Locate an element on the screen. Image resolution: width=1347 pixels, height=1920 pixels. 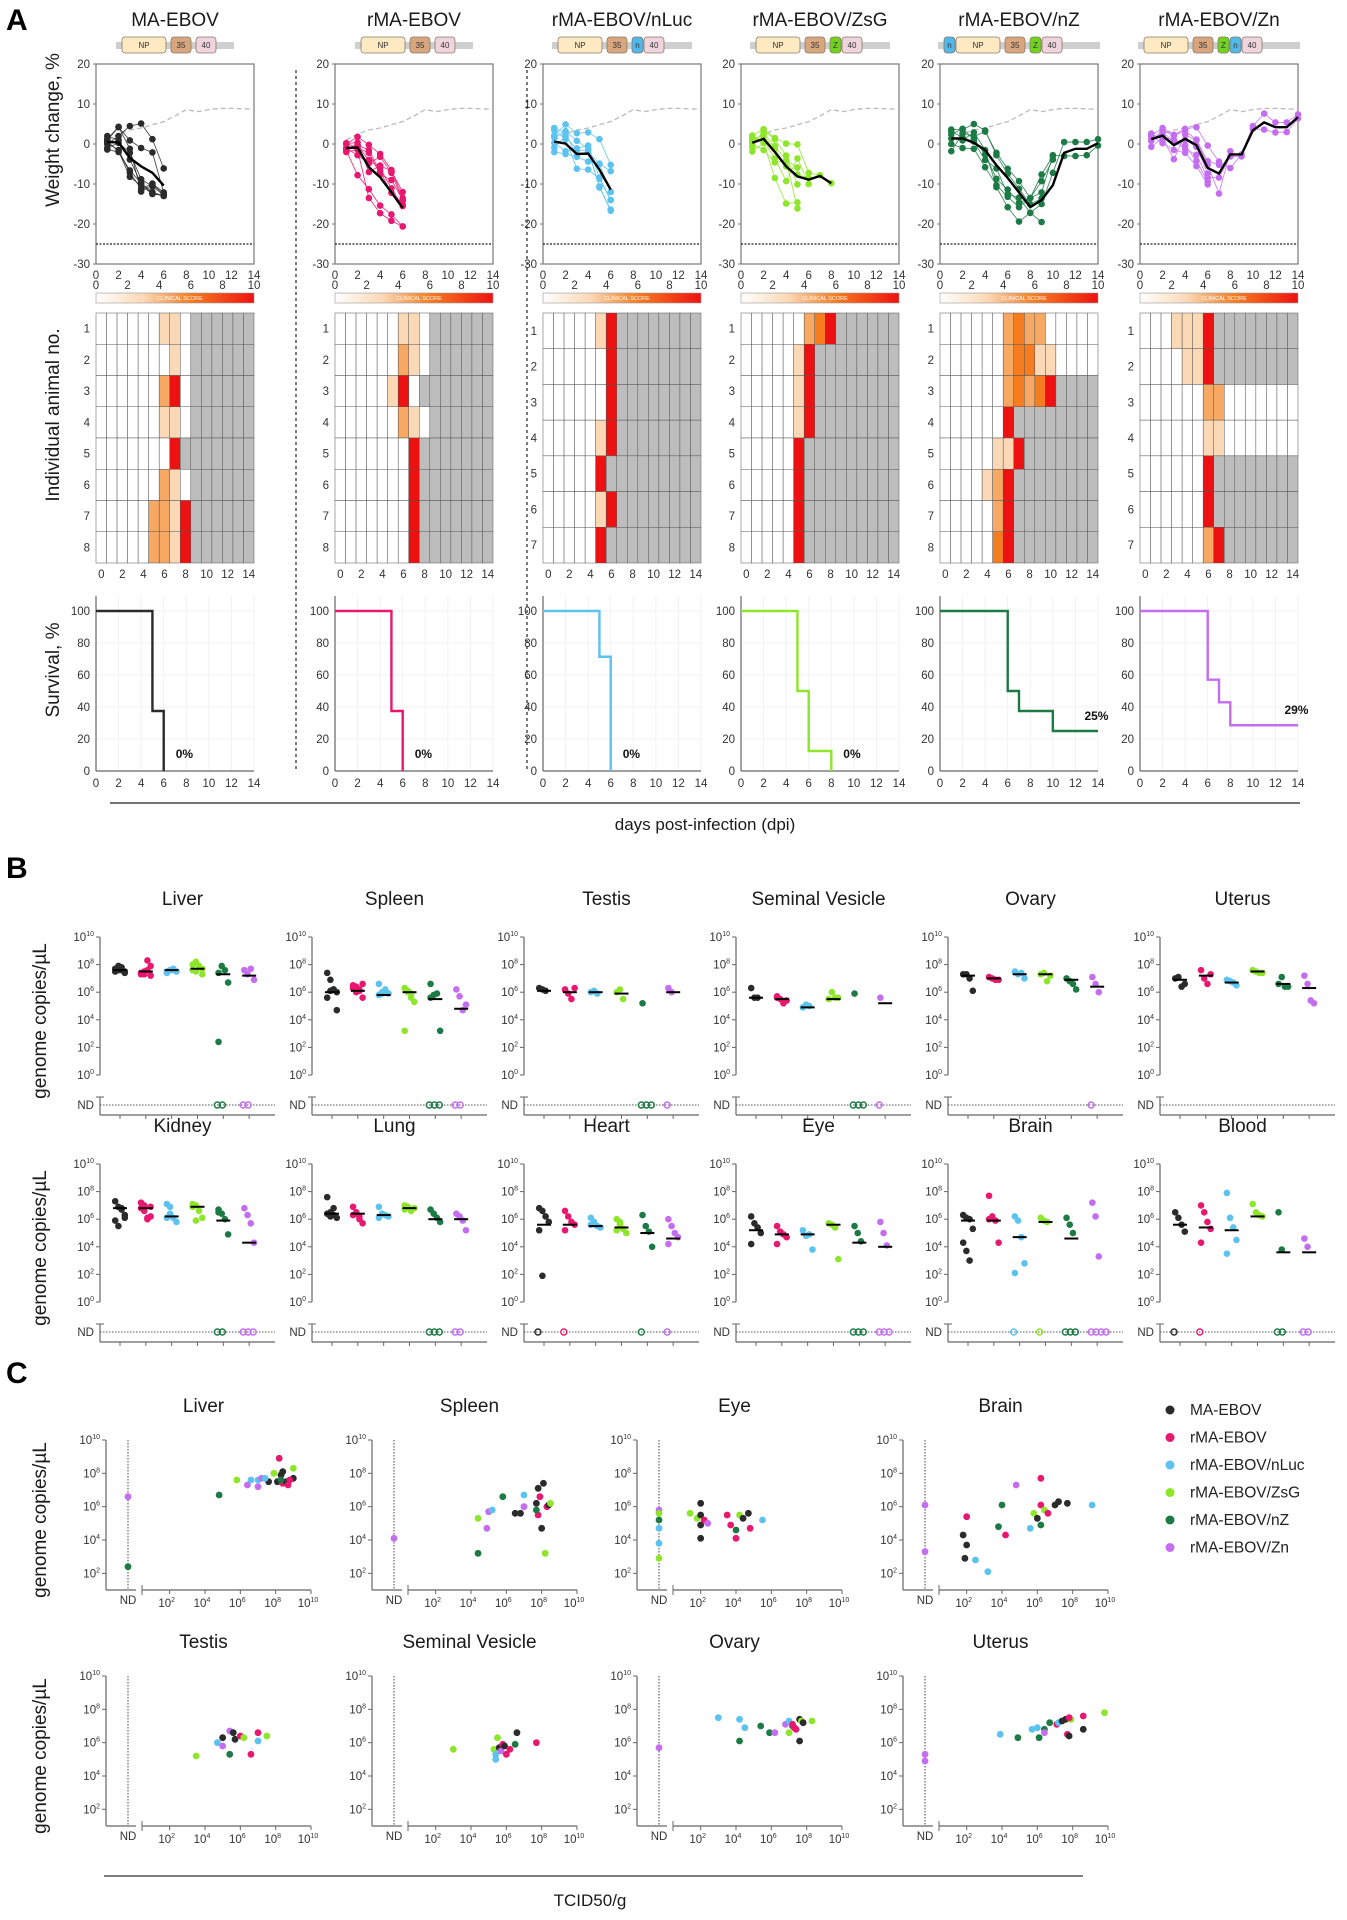
gene-z is located at coordinates (1223, 45).